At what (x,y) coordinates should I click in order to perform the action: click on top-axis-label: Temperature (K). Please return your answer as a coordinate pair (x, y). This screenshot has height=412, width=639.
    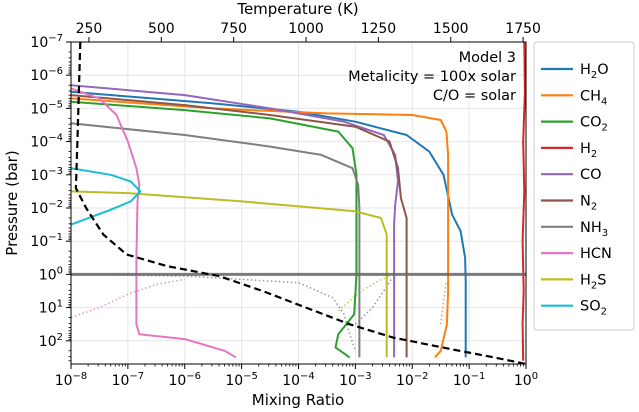
    Looking at the image, I should click on (297, 9).